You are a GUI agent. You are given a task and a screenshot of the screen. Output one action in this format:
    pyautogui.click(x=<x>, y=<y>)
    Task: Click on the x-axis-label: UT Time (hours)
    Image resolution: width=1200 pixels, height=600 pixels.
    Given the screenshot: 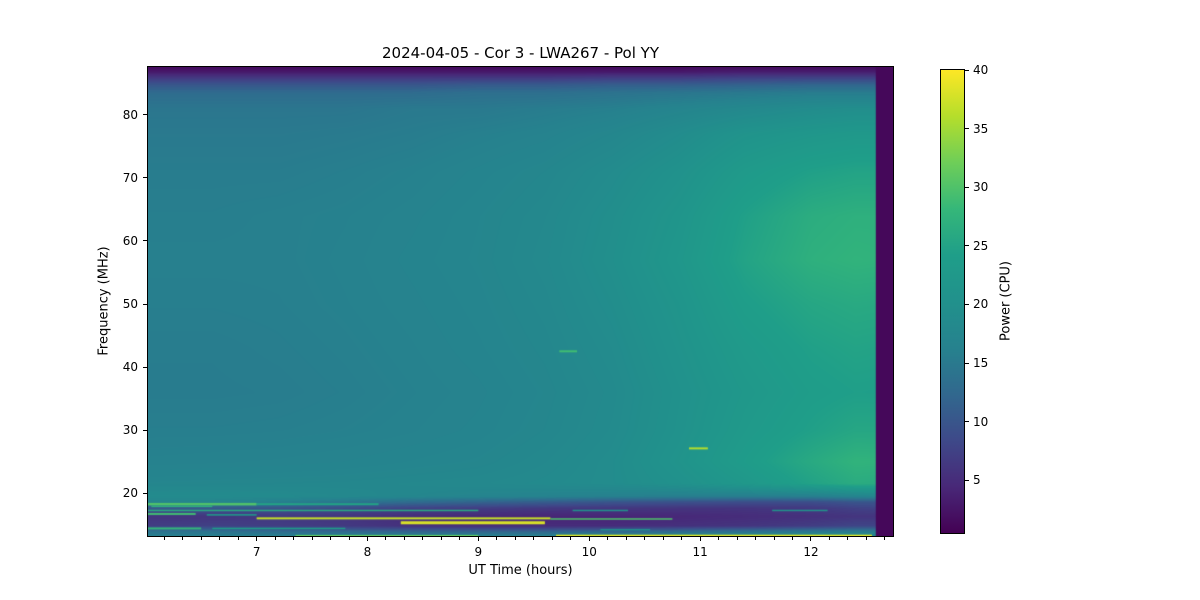 What is the action you would take?
    pyautogui.click(x=520, y=570)
    